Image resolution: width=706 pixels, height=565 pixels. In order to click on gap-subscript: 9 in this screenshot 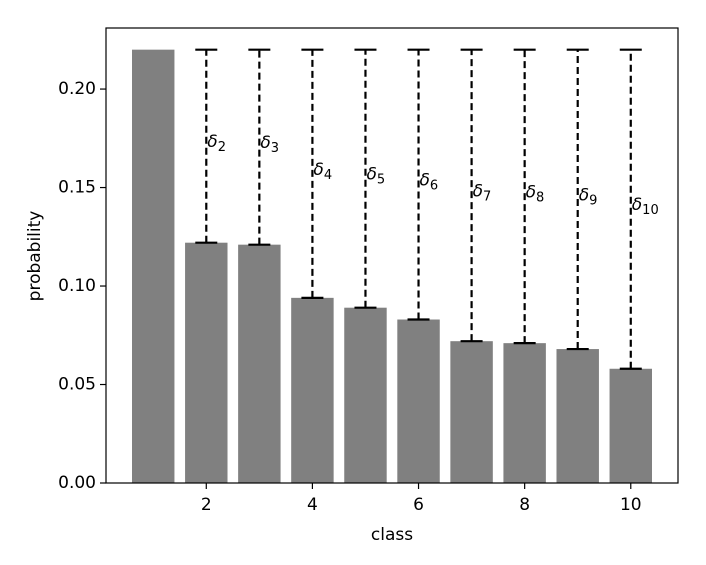, I will do `click(593, 200)`.